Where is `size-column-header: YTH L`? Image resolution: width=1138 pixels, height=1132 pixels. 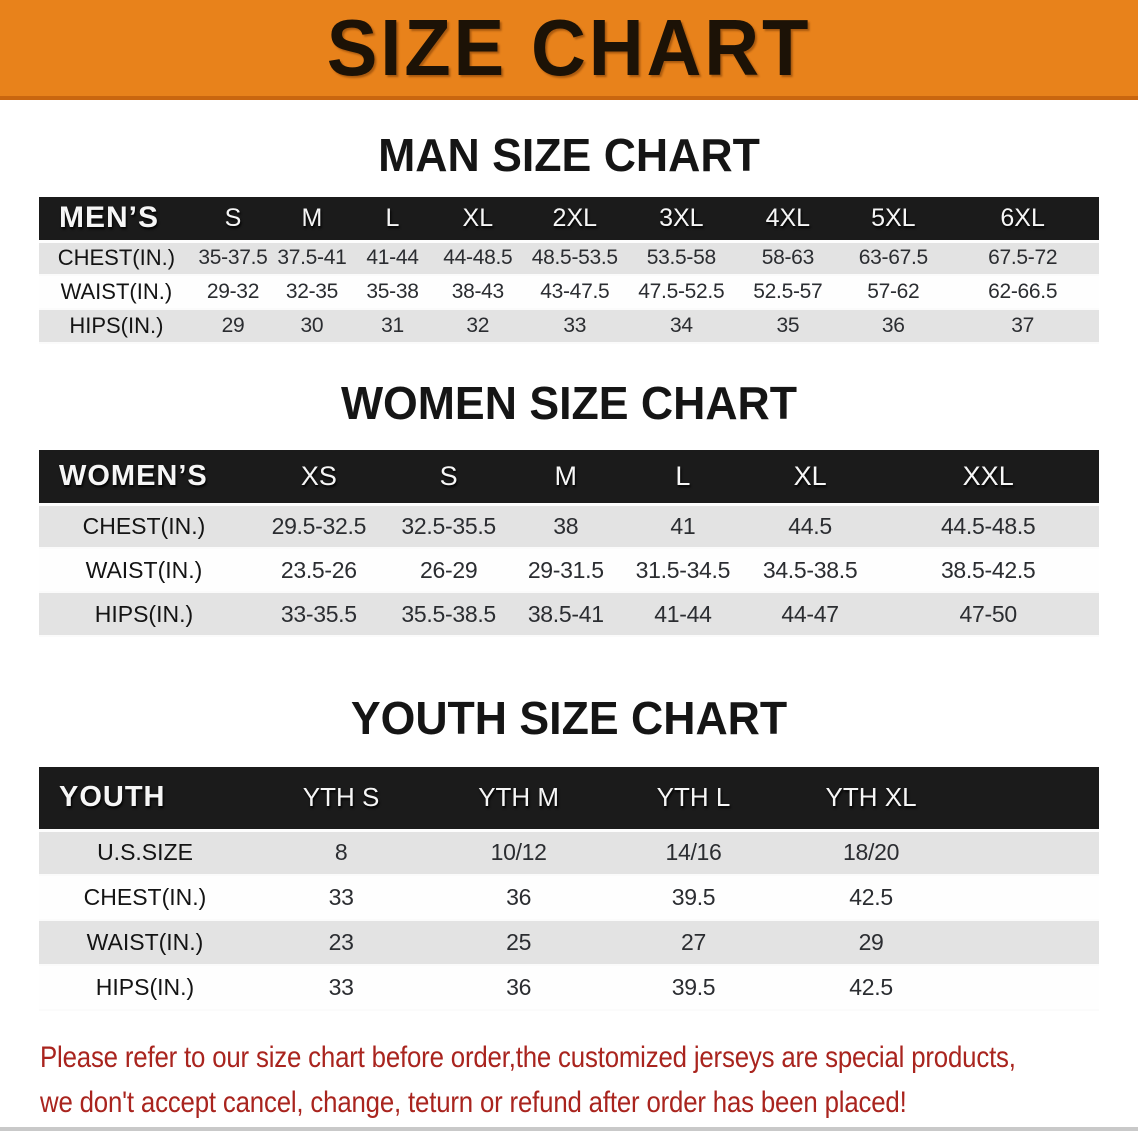 size-column-header: YTH L is located at coordinates (693, 797).